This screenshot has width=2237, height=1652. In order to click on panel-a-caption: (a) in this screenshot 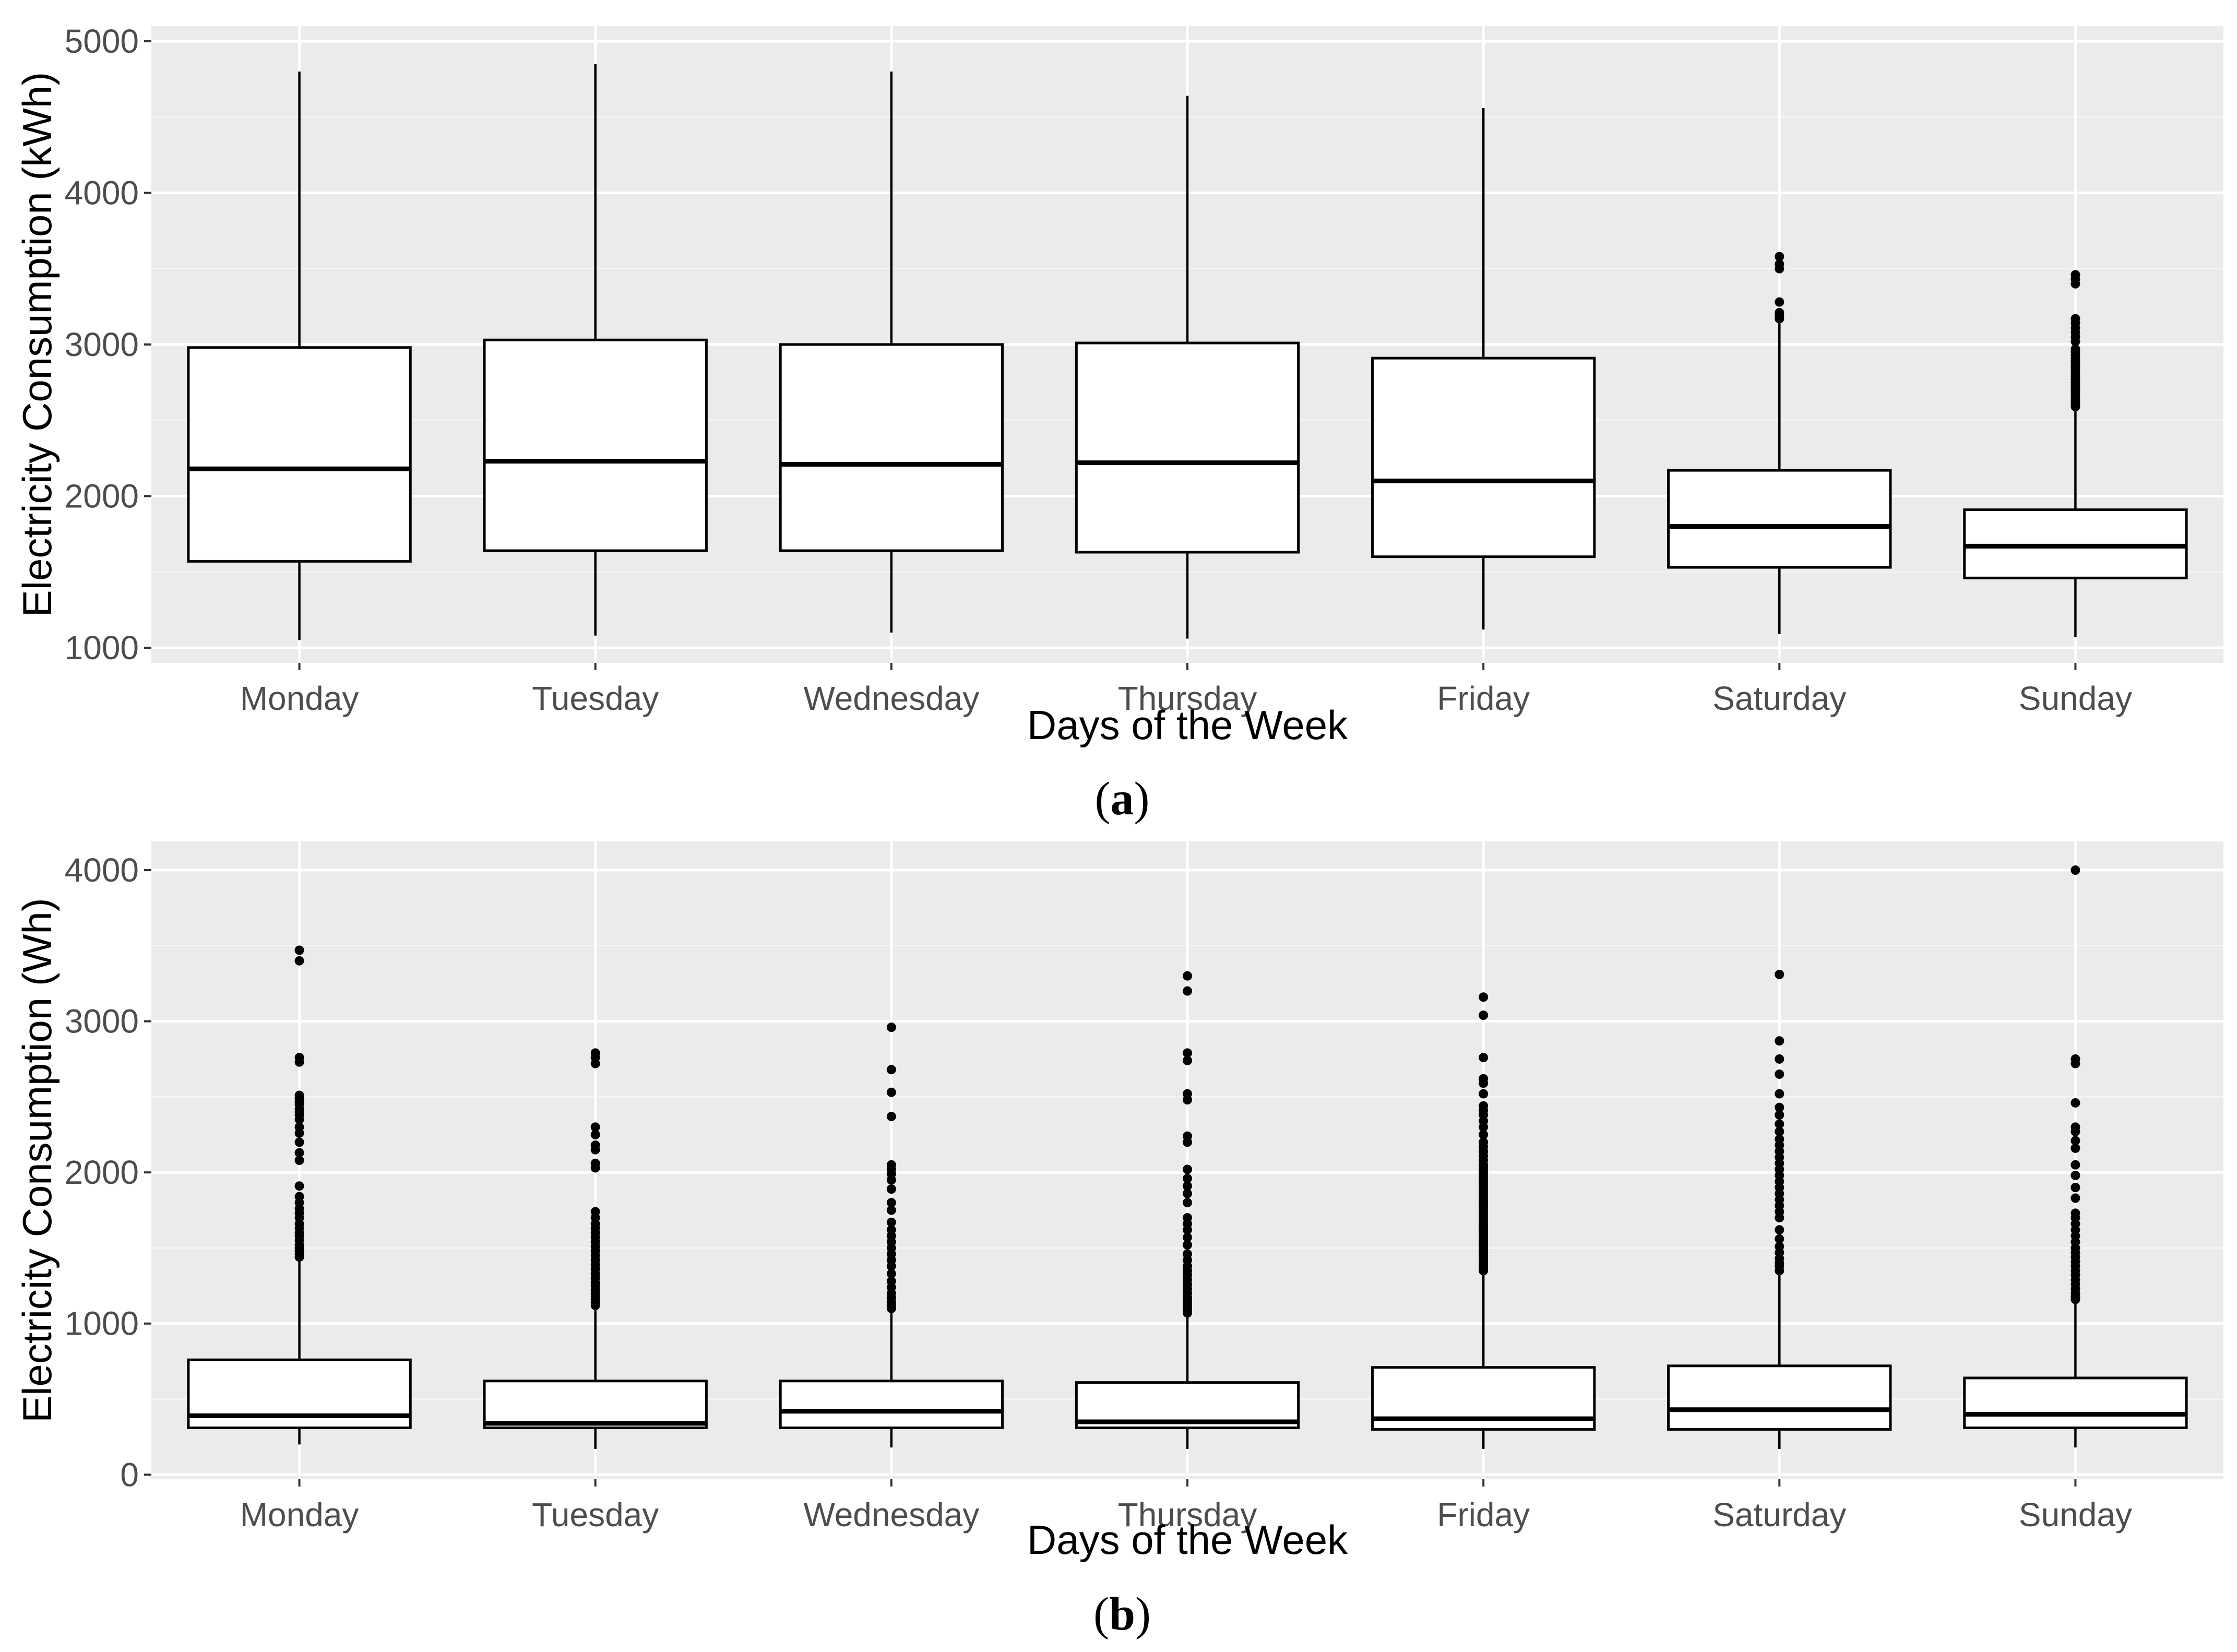, I will do `click(1122, 799)`.